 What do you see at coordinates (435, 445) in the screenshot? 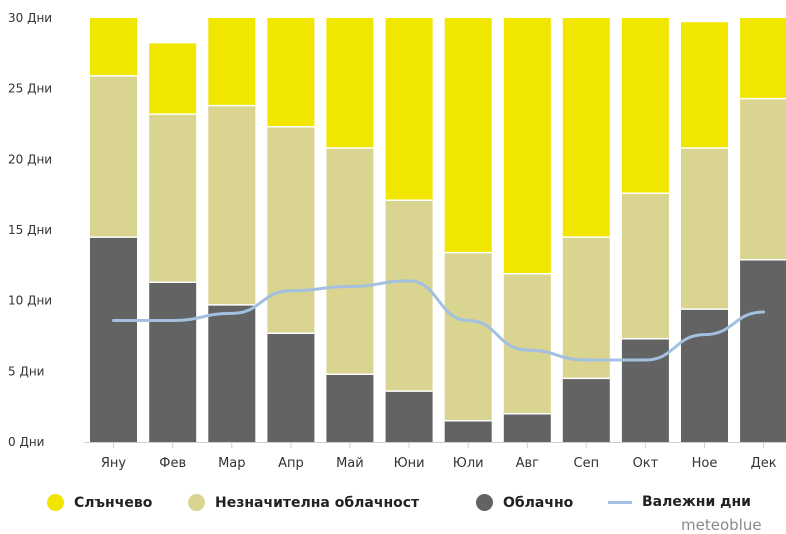
I see `x-axis-ticks` at bounding box center [435, 445].